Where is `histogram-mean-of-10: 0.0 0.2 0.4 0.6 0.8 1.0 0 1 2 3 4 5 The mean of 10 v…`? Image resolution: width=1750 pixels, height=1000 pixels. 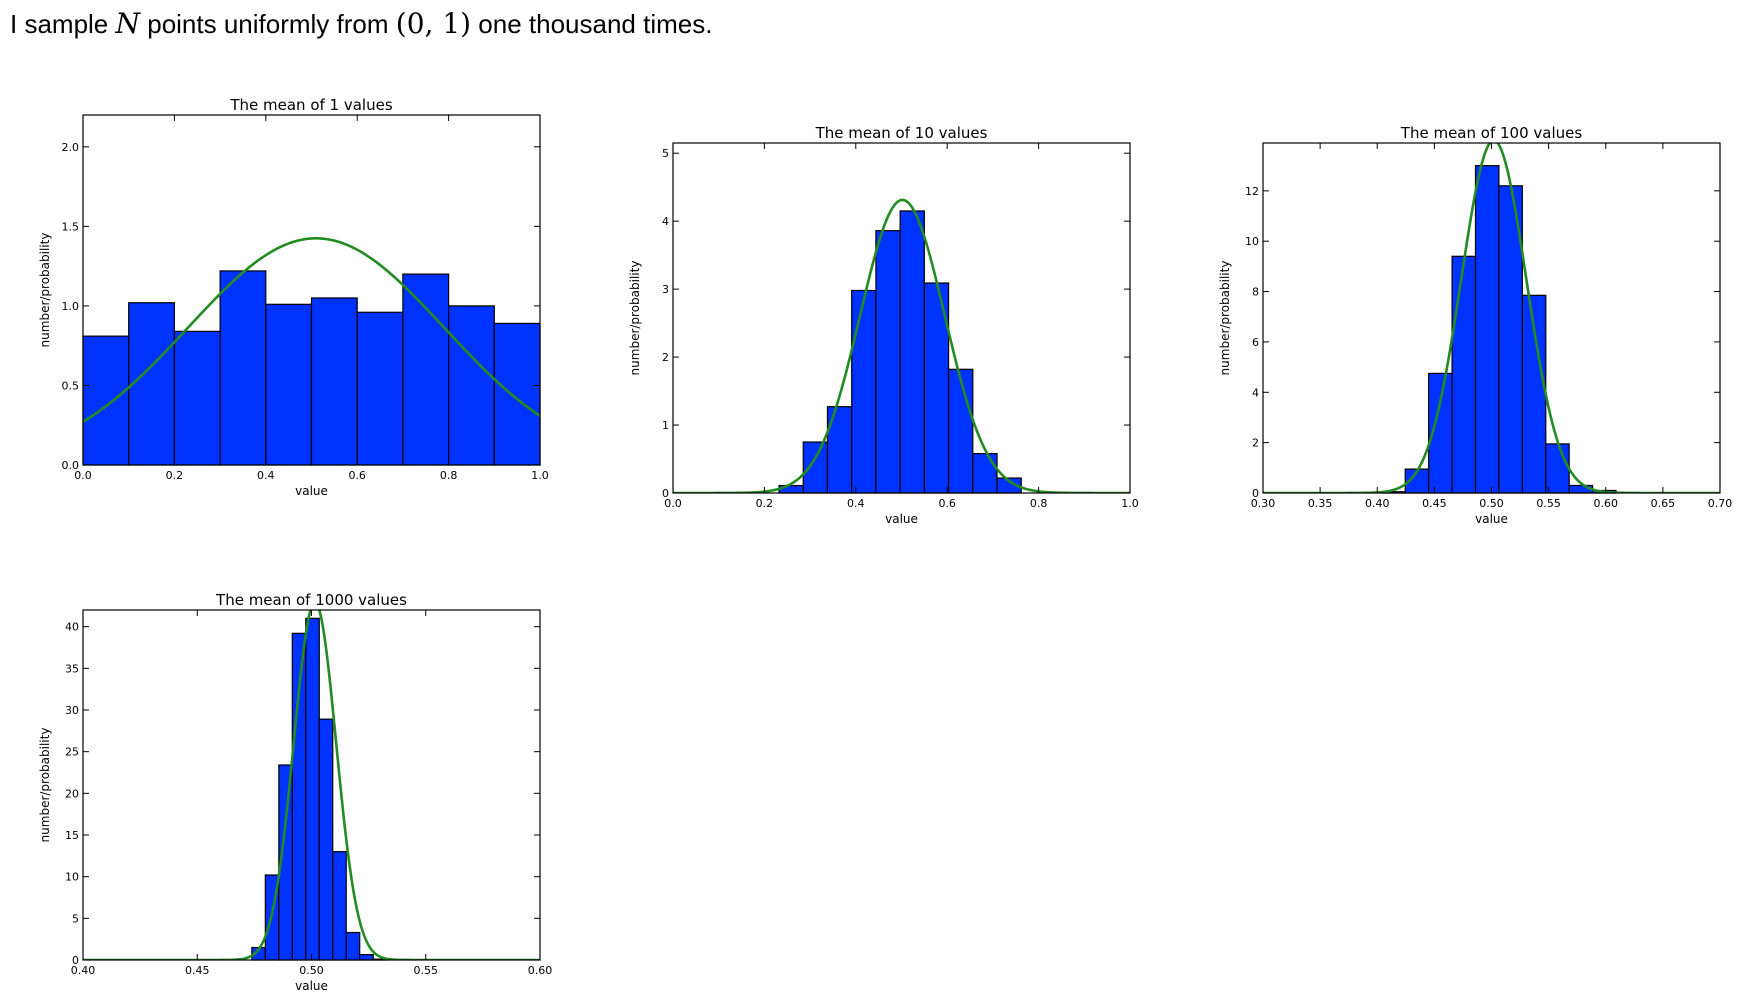
histogram-mean-of-10: 0.0 0.2 0.4 0.6 0.8 1.0 0 1 2 3 4 5 The mean of 10 v… is located at coordinates (883, 325).